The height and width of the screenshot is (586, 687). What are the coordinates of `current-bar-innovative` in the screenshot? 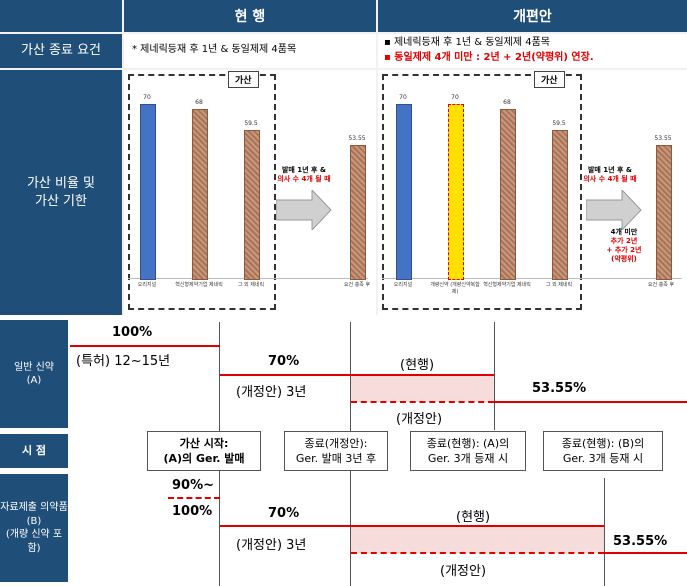 It's located at (200, 194).